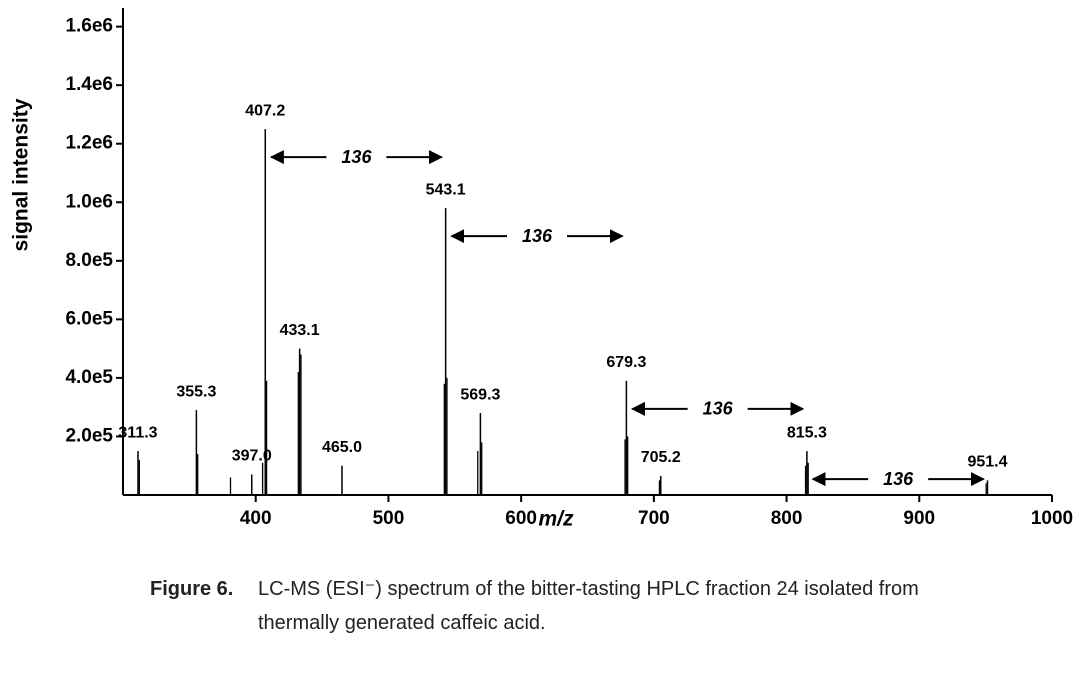 The image size is (1091, 678). What do you see at coordinates (89, 143) in the screenshot?
I see `y-tick-label: 1.2e6` at bounding box center [89, 143].